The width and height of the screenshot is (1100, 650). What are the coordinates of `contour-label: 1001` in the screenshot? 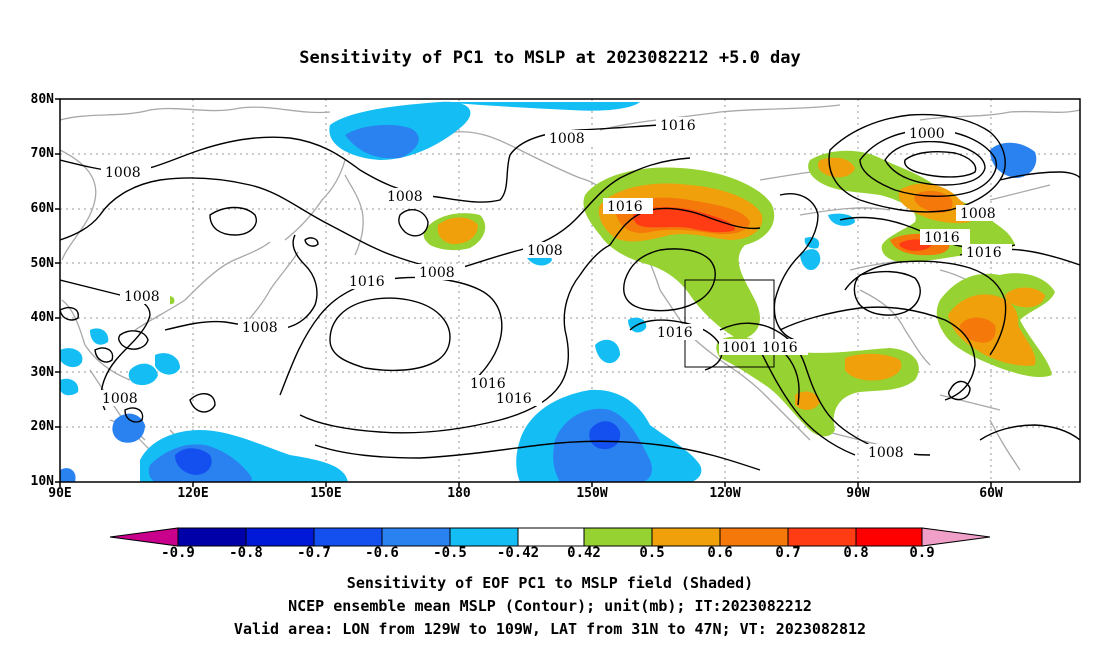 It's located at (739, 347).